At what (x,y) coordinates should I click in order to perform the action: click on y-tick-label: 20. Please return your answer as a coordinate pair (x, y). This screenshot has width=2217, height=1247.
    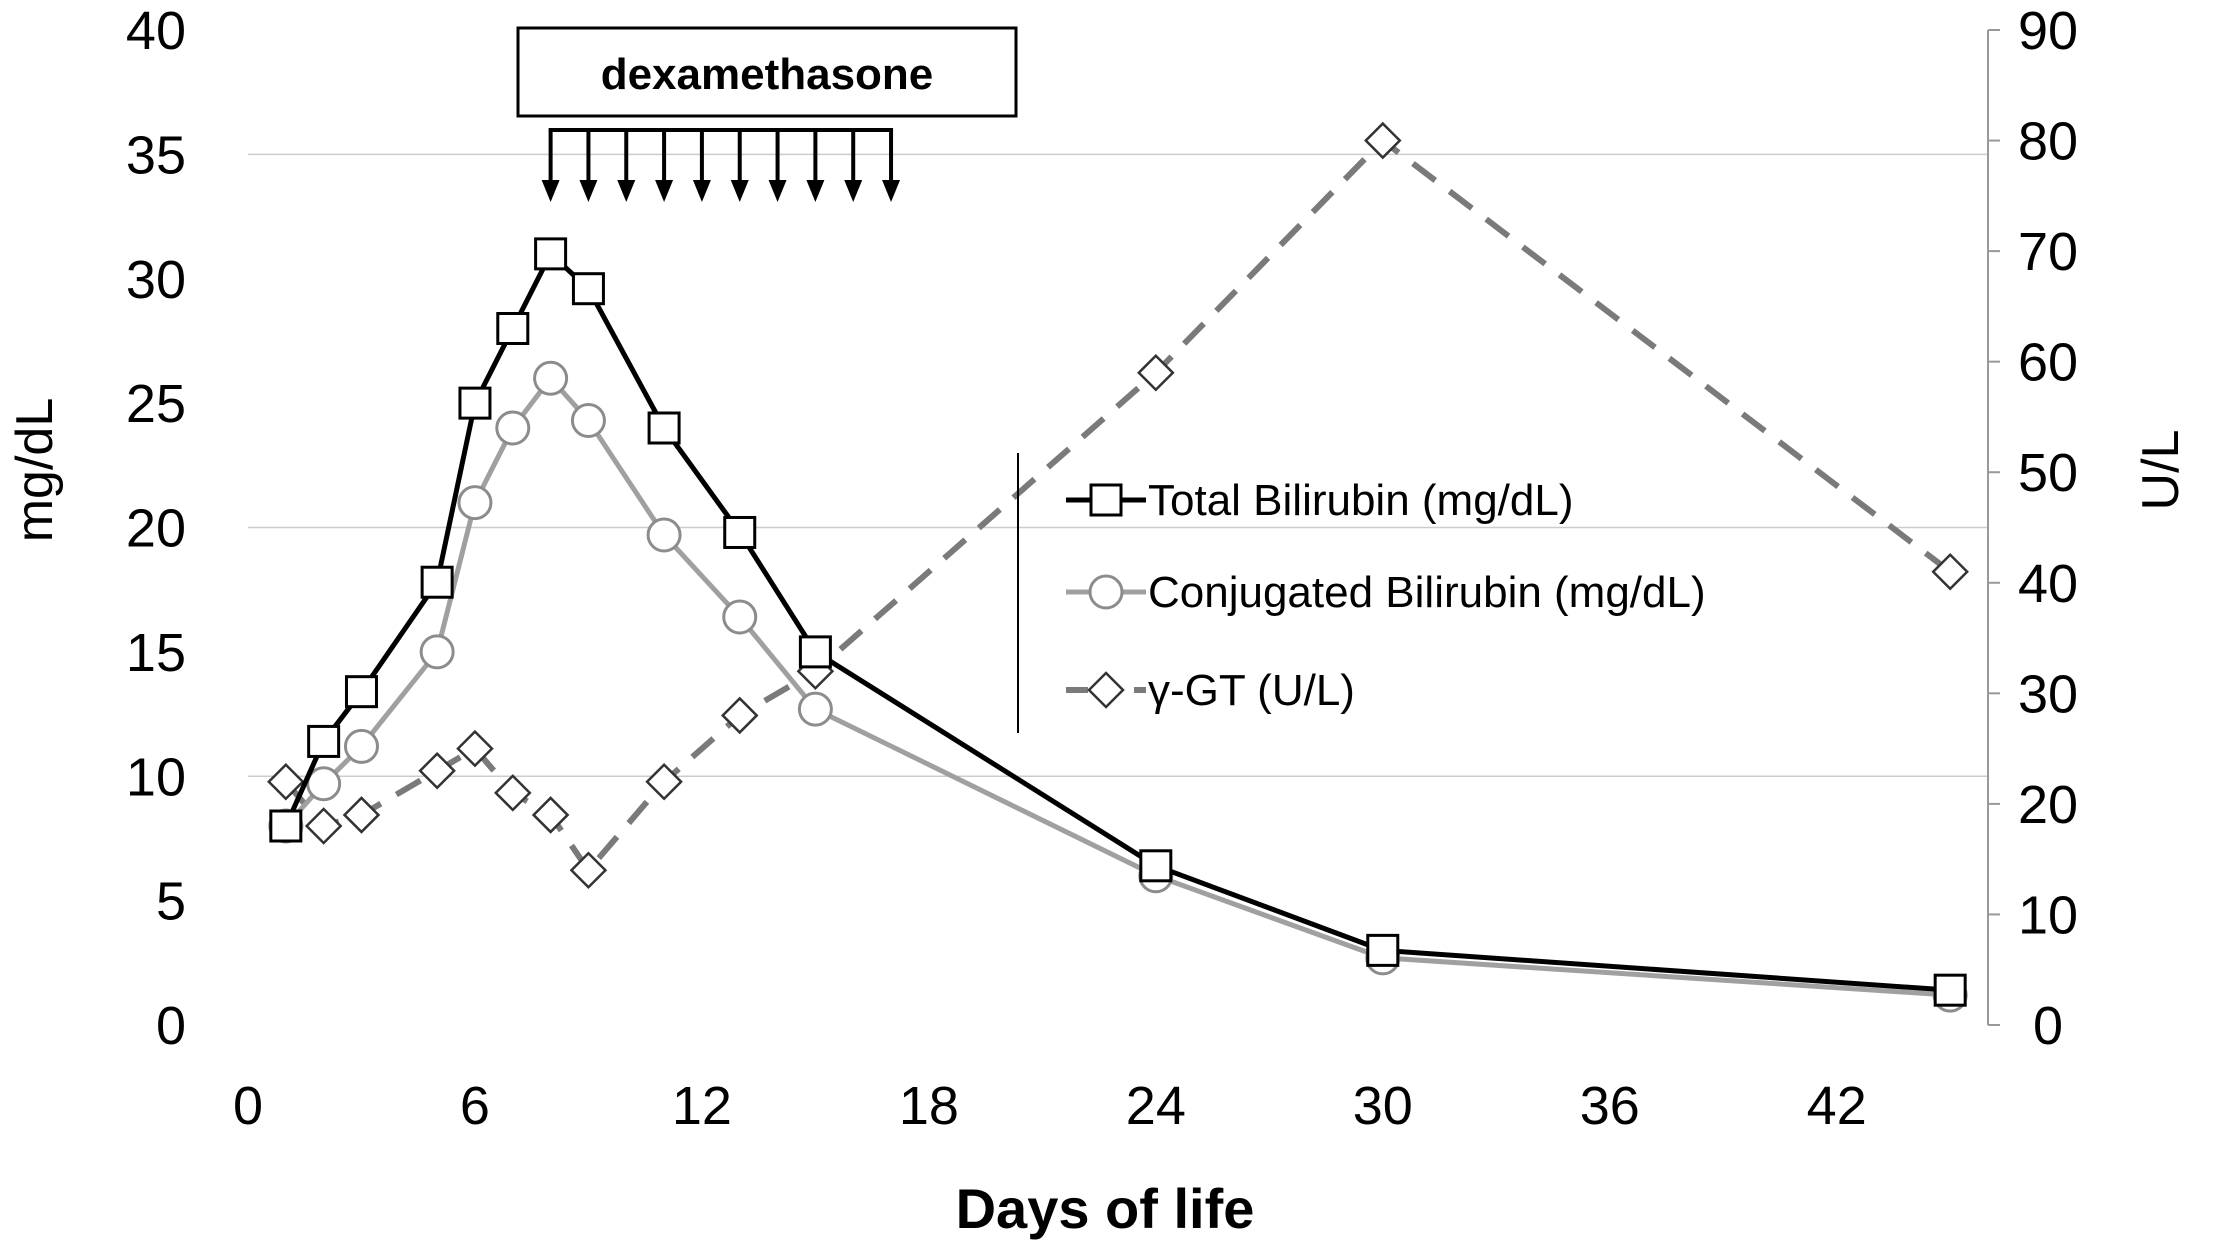
    Looking at the image, I should click on (156, 529).